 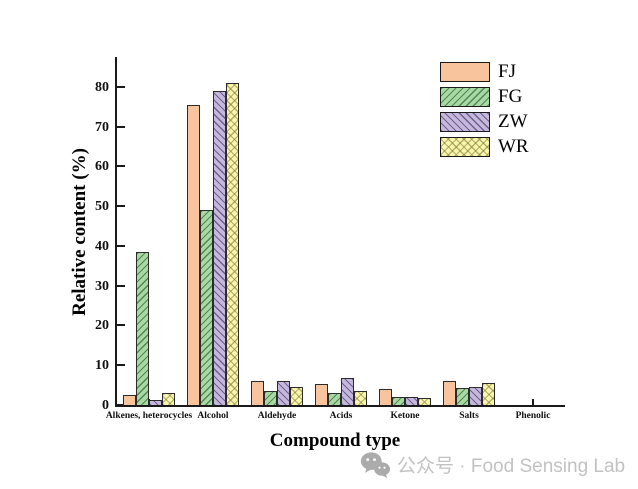 What do you see at coordinates (102, 127) in the screenshot?
I see `y-tick-label: 70` at bounding box center [102, 127].